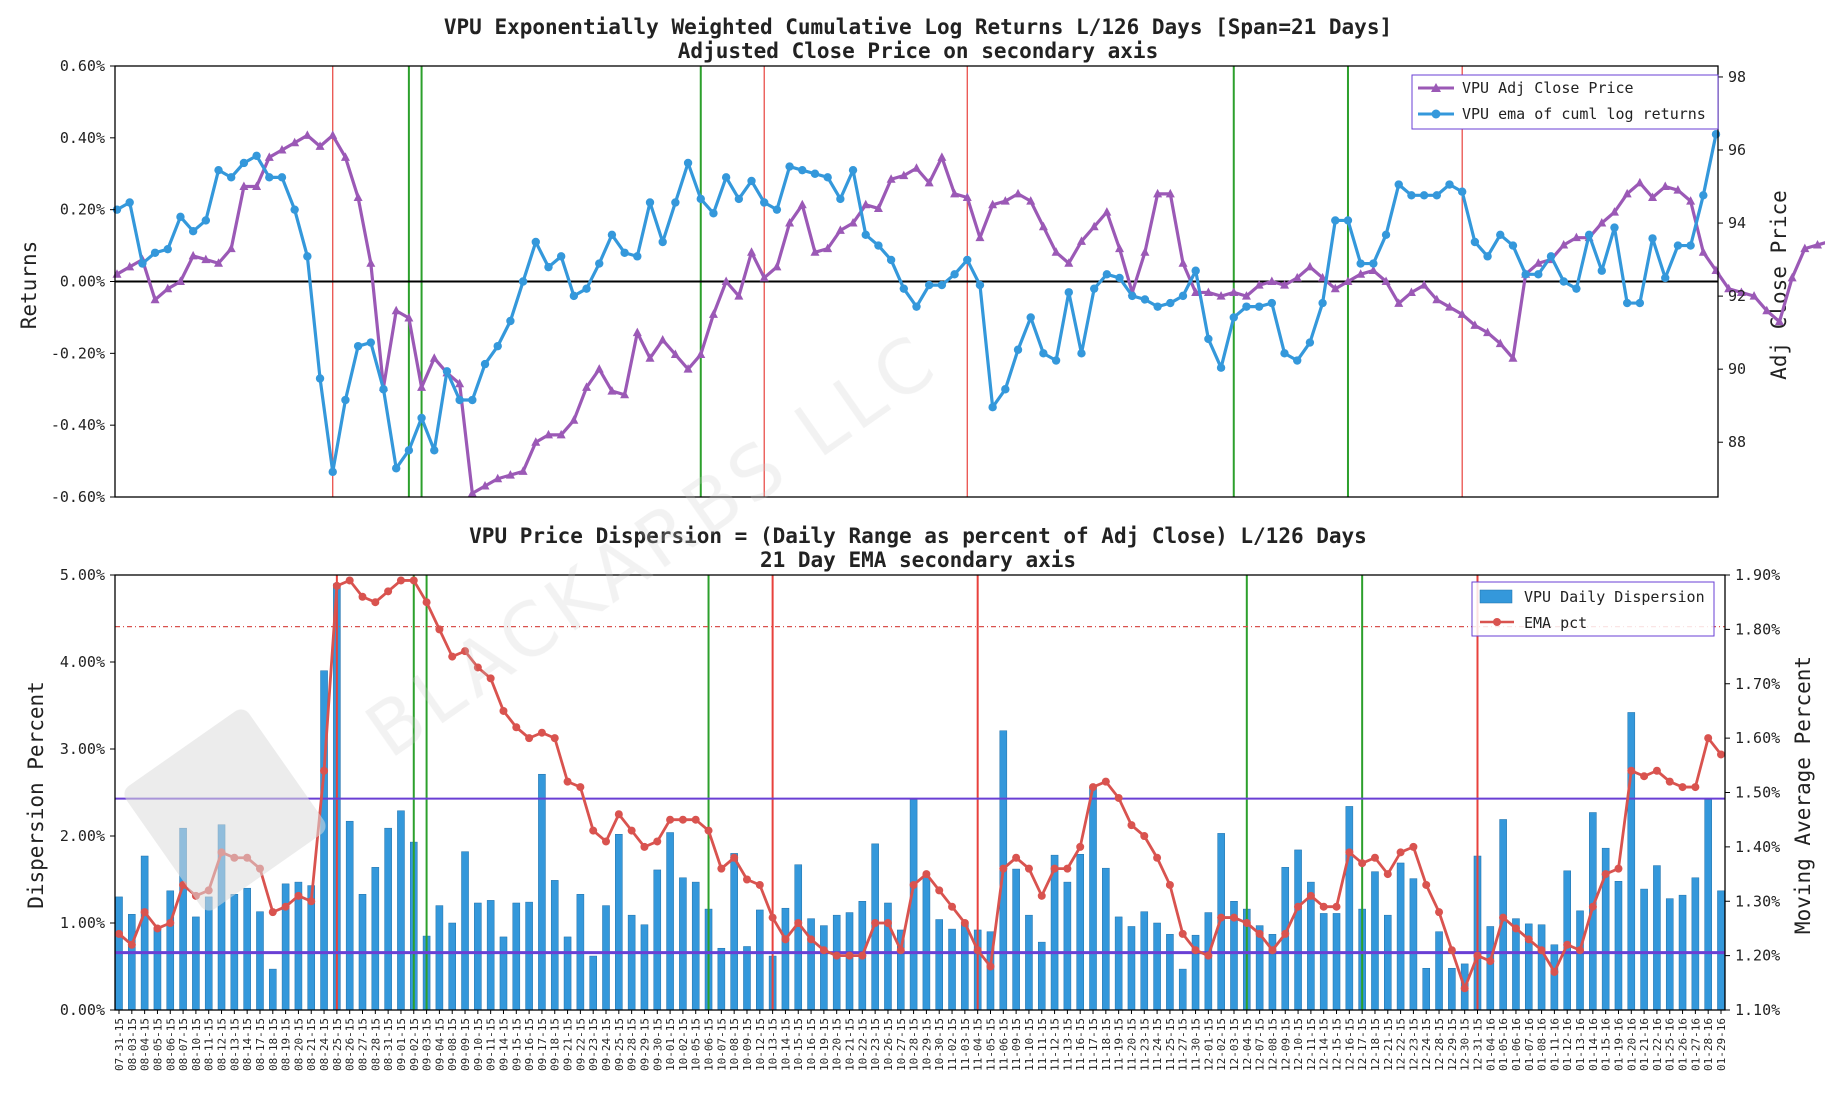 The height and width of the screenshot is (1100, 1825). What do you see at coordinates (388, 1044) in the screenshot?
I see `xtick-label-21: 08-31-15` at bounding box center [388, 1044].